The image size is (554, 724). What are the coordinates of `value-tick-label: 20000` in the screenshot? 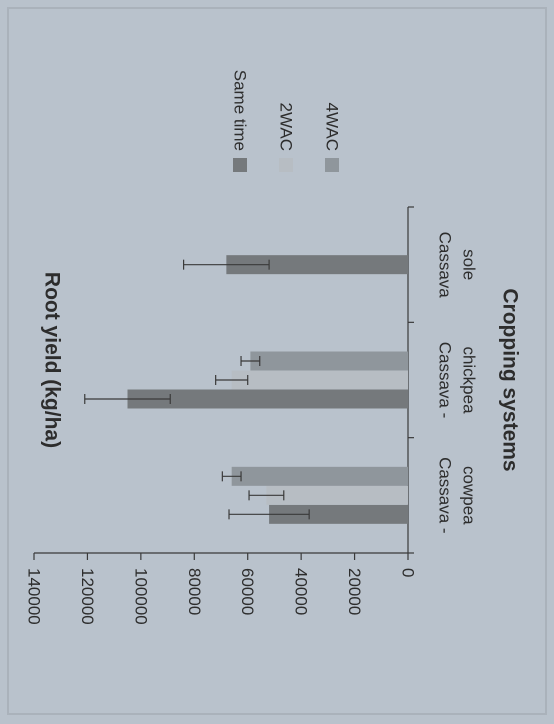 It's located at (354, 591).